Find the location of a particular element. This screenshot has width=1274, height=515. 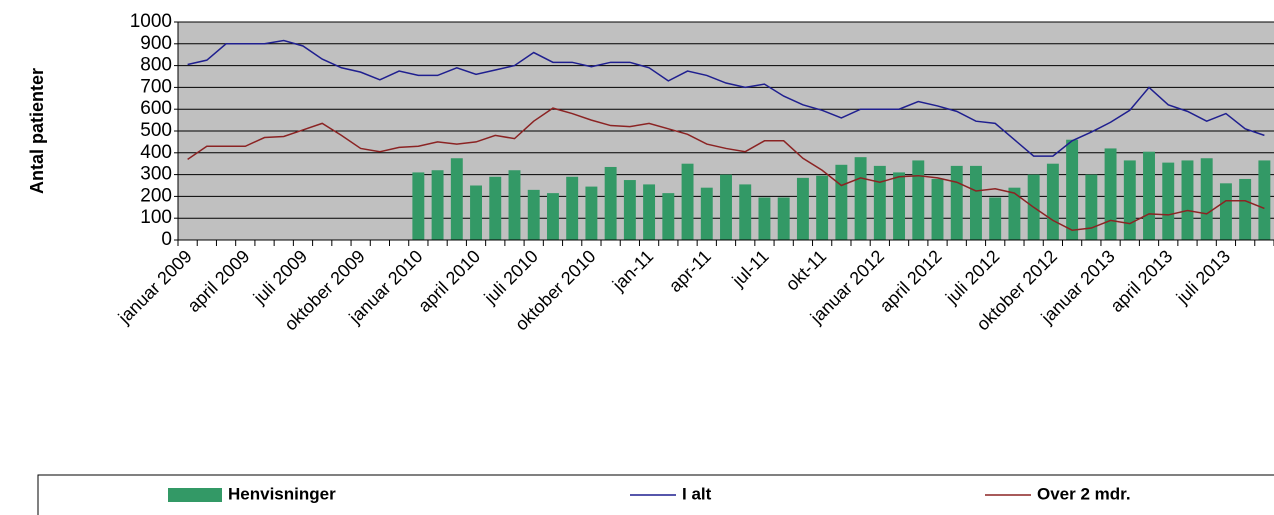

y-tick-label: 500 is located at coordinates (156, 130).